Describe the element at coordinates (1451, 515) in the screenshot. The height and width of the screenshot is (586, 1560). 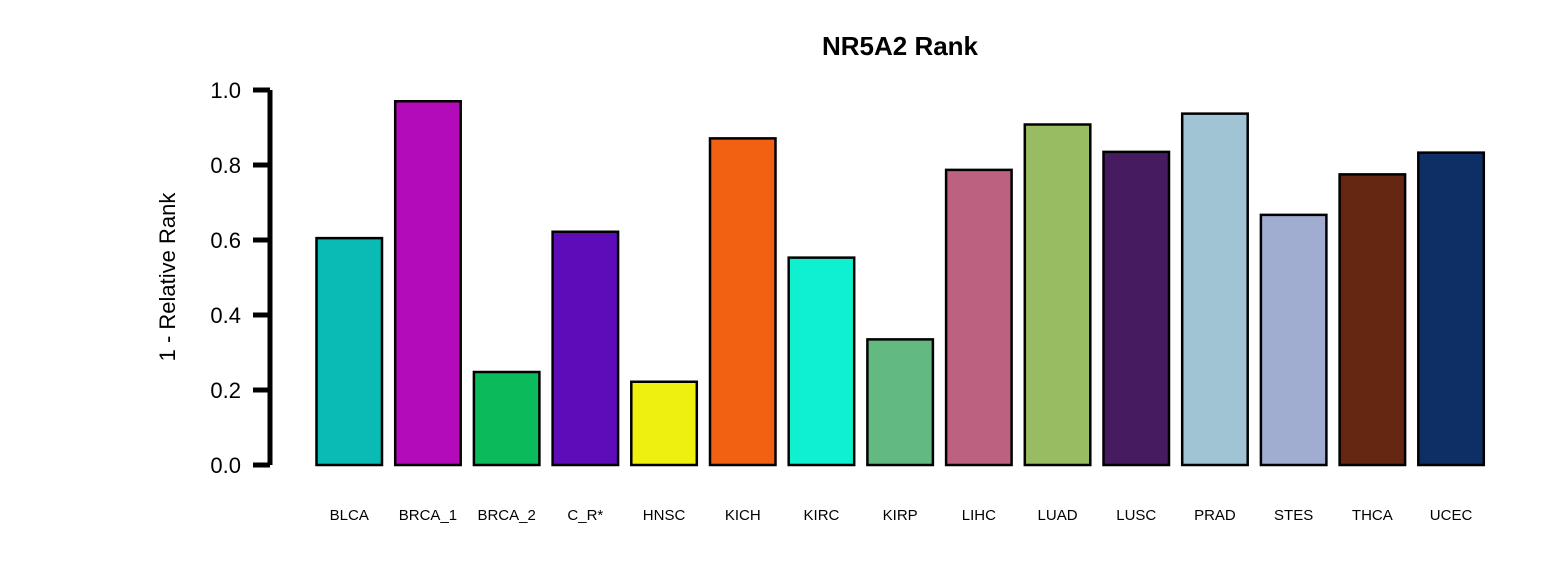
I see `x-tick-label: UCEC` at that location.